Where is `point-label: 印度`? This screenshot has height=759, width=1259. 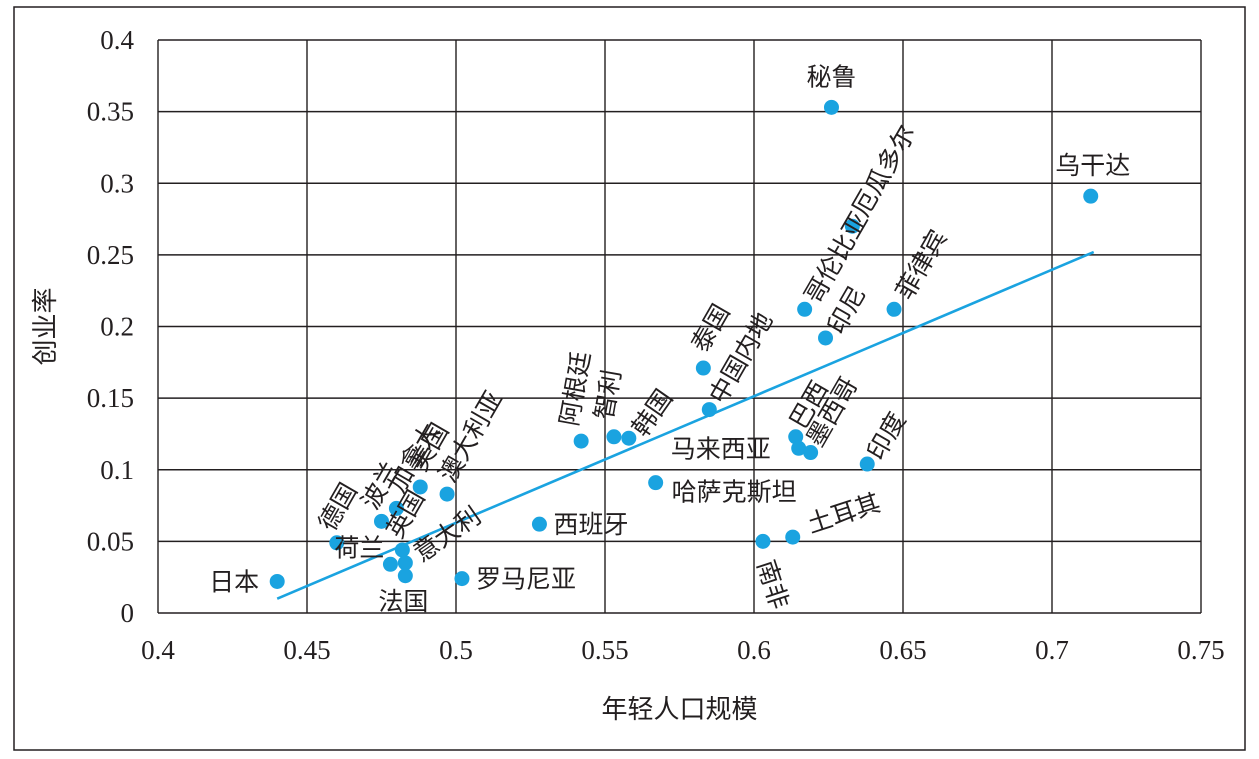 point-label: 印度 is located at coordinates (886, 436).